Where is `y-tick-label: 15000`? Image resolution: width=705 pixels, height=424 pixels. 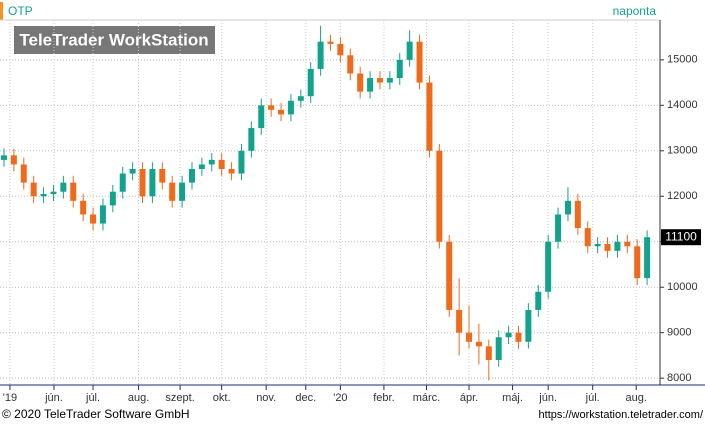 y-tick-label: 15000 is located at coordinates (682, 60).